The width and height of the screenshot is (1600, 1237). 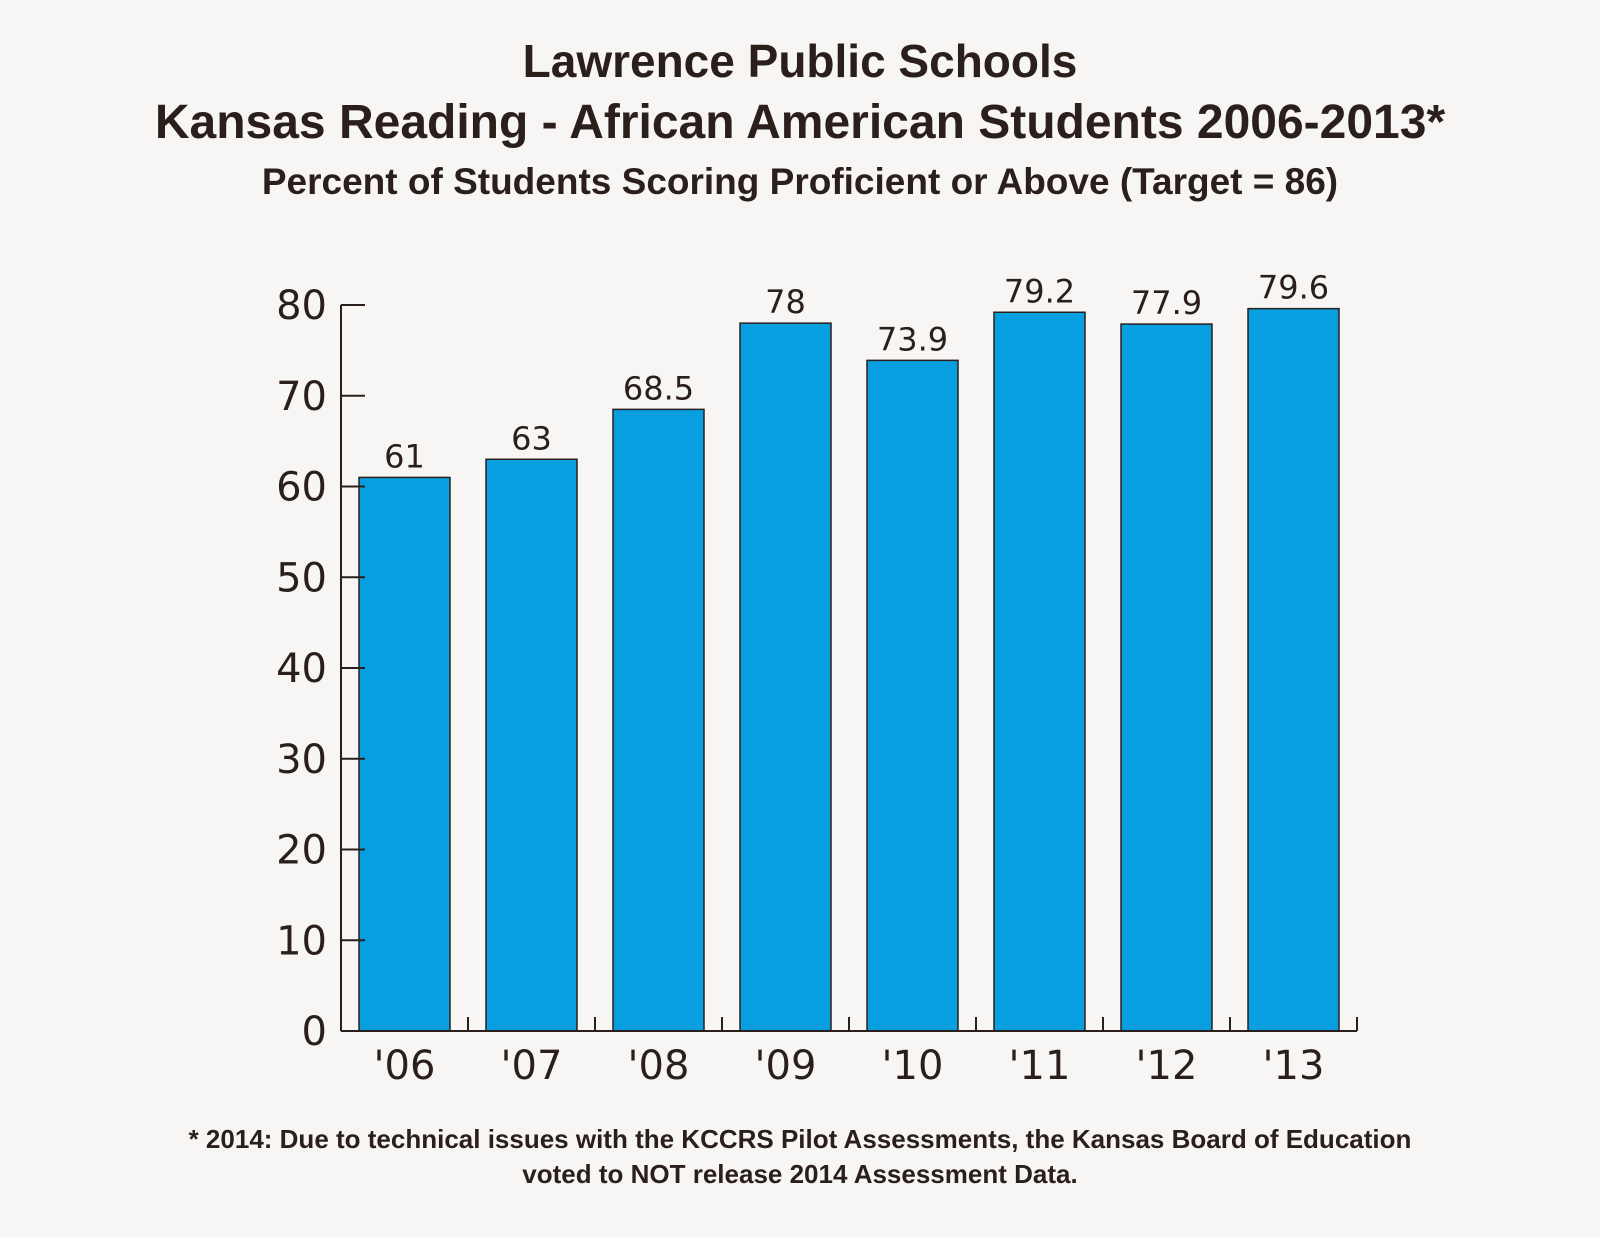 I want to click on data-label-4: 73.9, so click(x=912, y=339).